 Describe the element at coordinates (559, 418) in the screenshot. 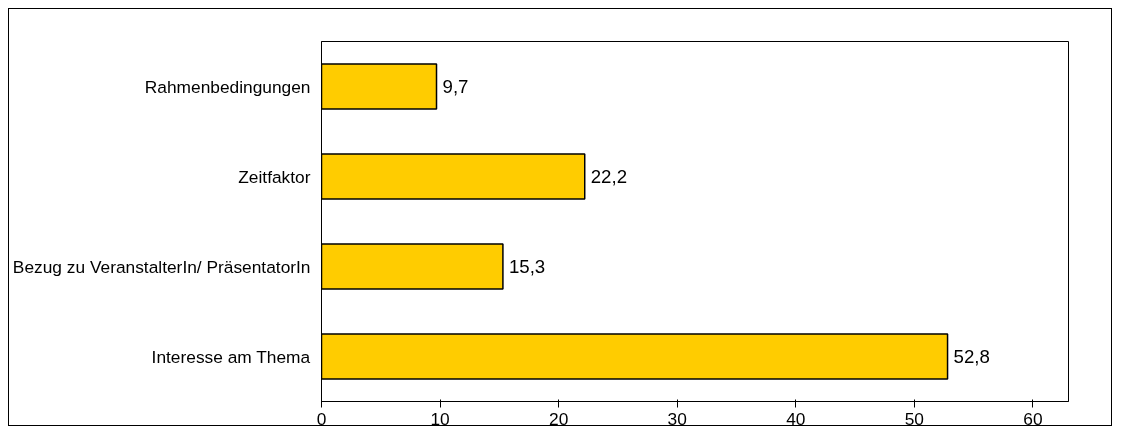

I see `x-tick-label: 20` at that location.